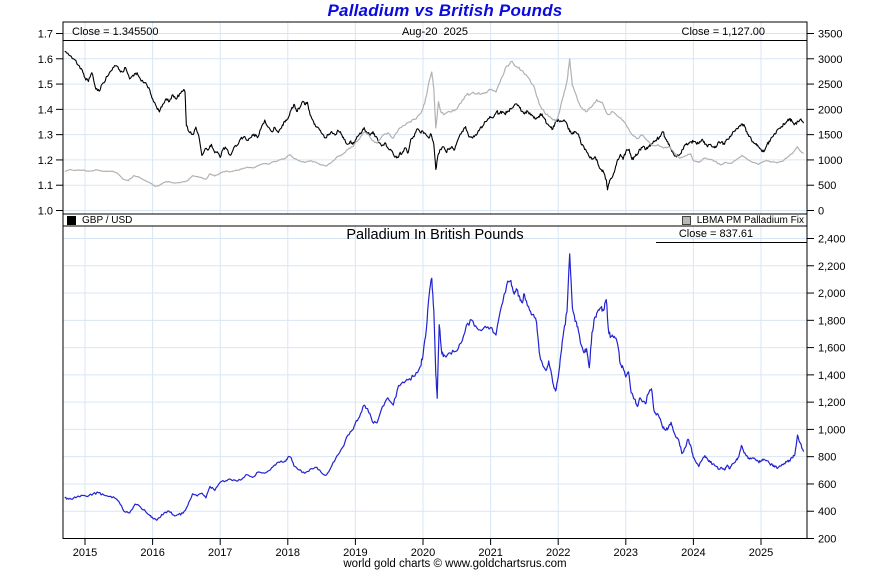 This screenshot has width=890, height=575. I want to click on x-axis-tick-label: 2020, so click(423, 553).